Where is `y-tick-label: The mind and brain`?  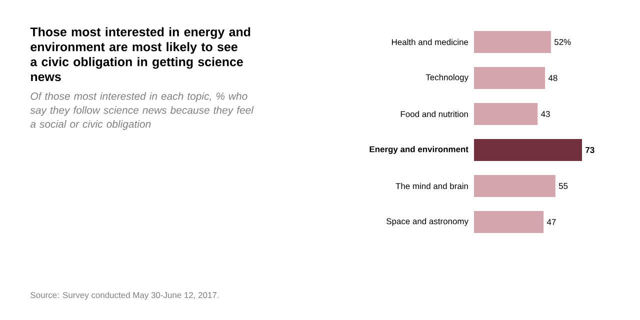
y-tick-label: The mind and brain is located at coordinates (432, 186).